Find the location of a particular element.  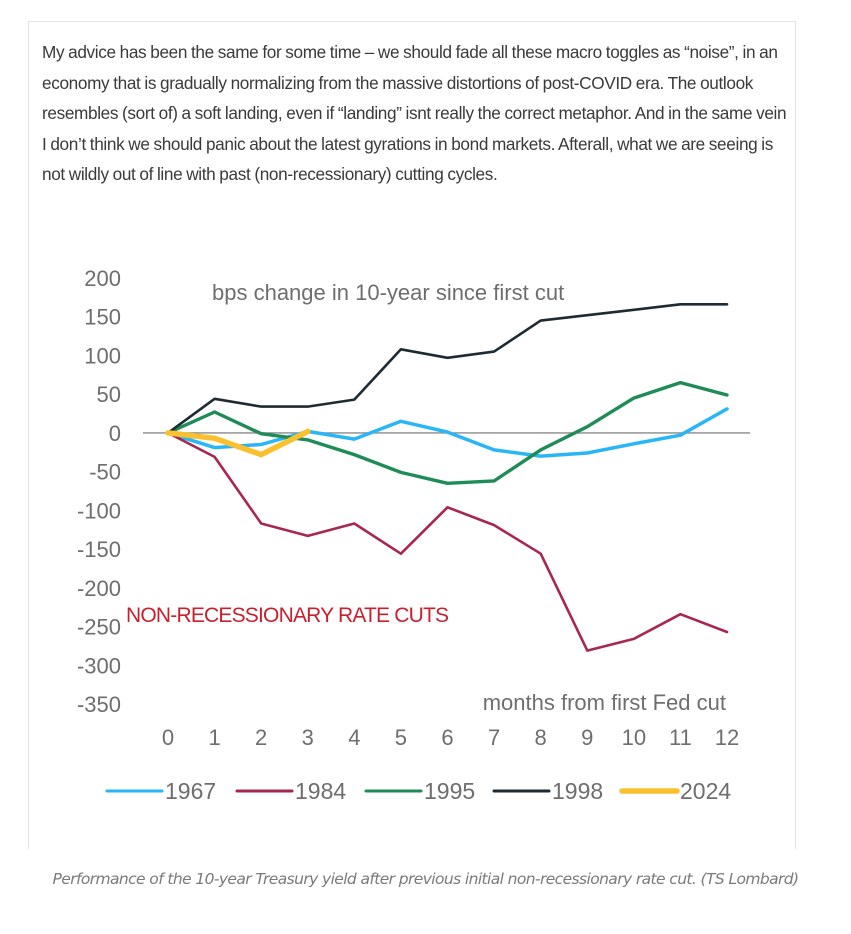

series-line-1998 is located at coordinates (447, 368).